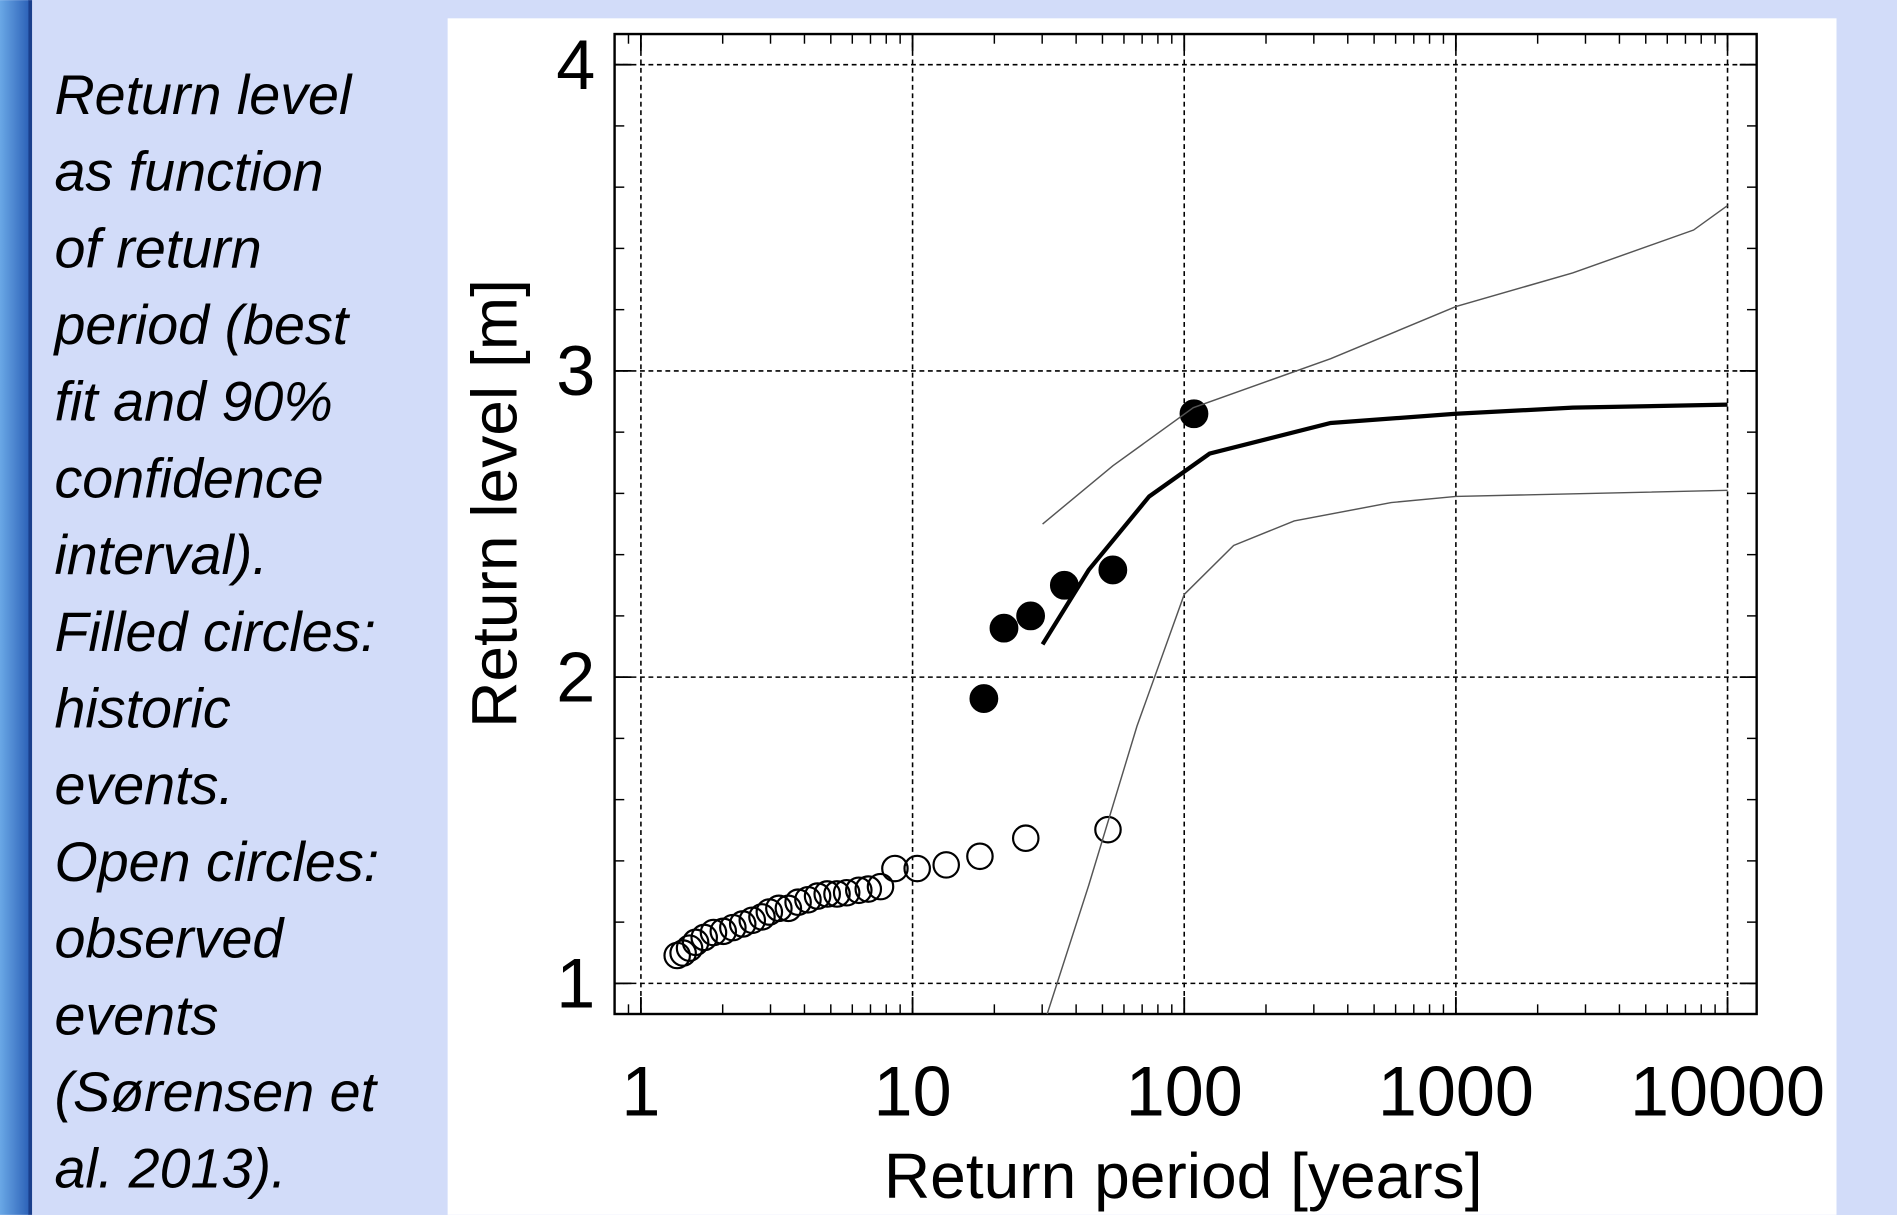 The height and width of the screenshot is (1215, 1897). Describe the element at coordinates (160, 555) in the screenshot. I see `caption-line: interval).` at that location.